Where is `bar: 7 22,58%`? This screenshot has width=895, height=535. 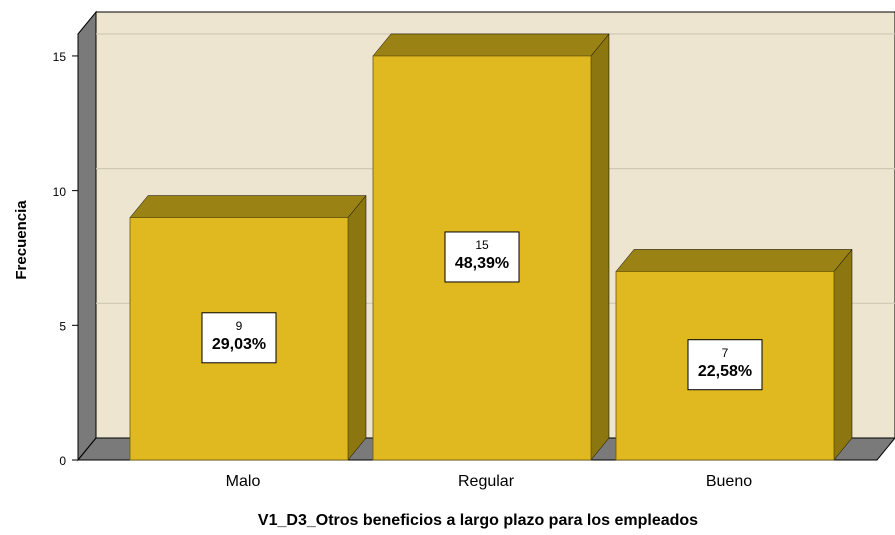
bar: 7 22,58% is located at coordinates (734, 354).